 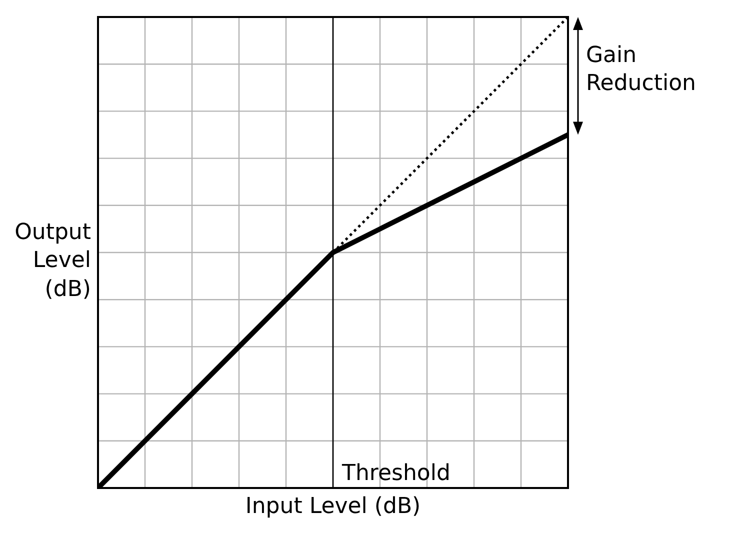 What do you see at coordinates (395, 473) in the screenshot?
I see `annotation: Threshold` at bounding box center [395, 473].